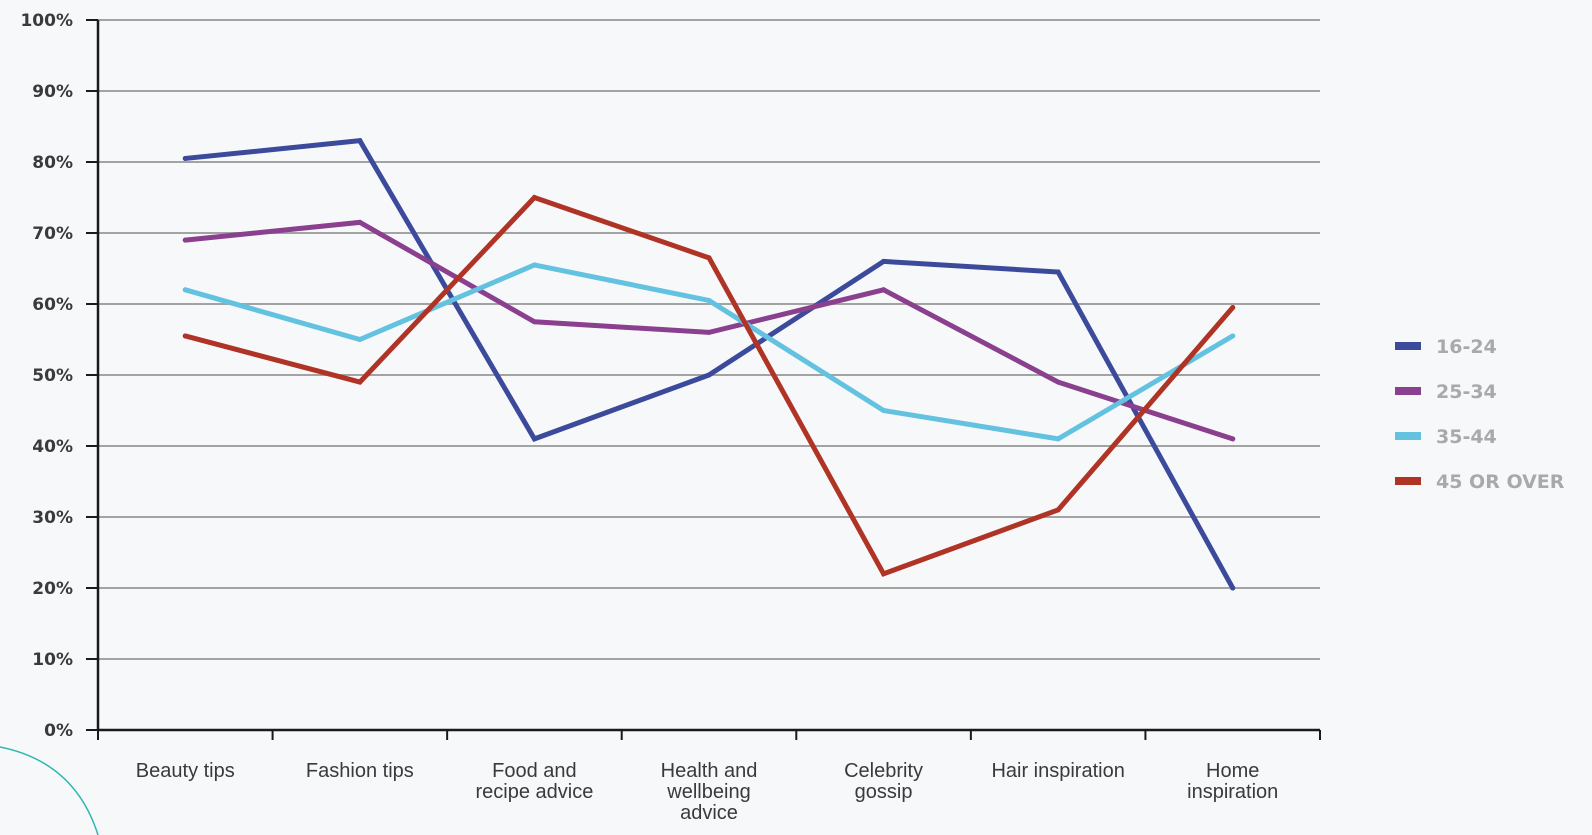  What do you see at coordinates (1500, 482) in the screenshot?
I see `legend-label: 45 OR OVER` at bounding box center [1500, 482].